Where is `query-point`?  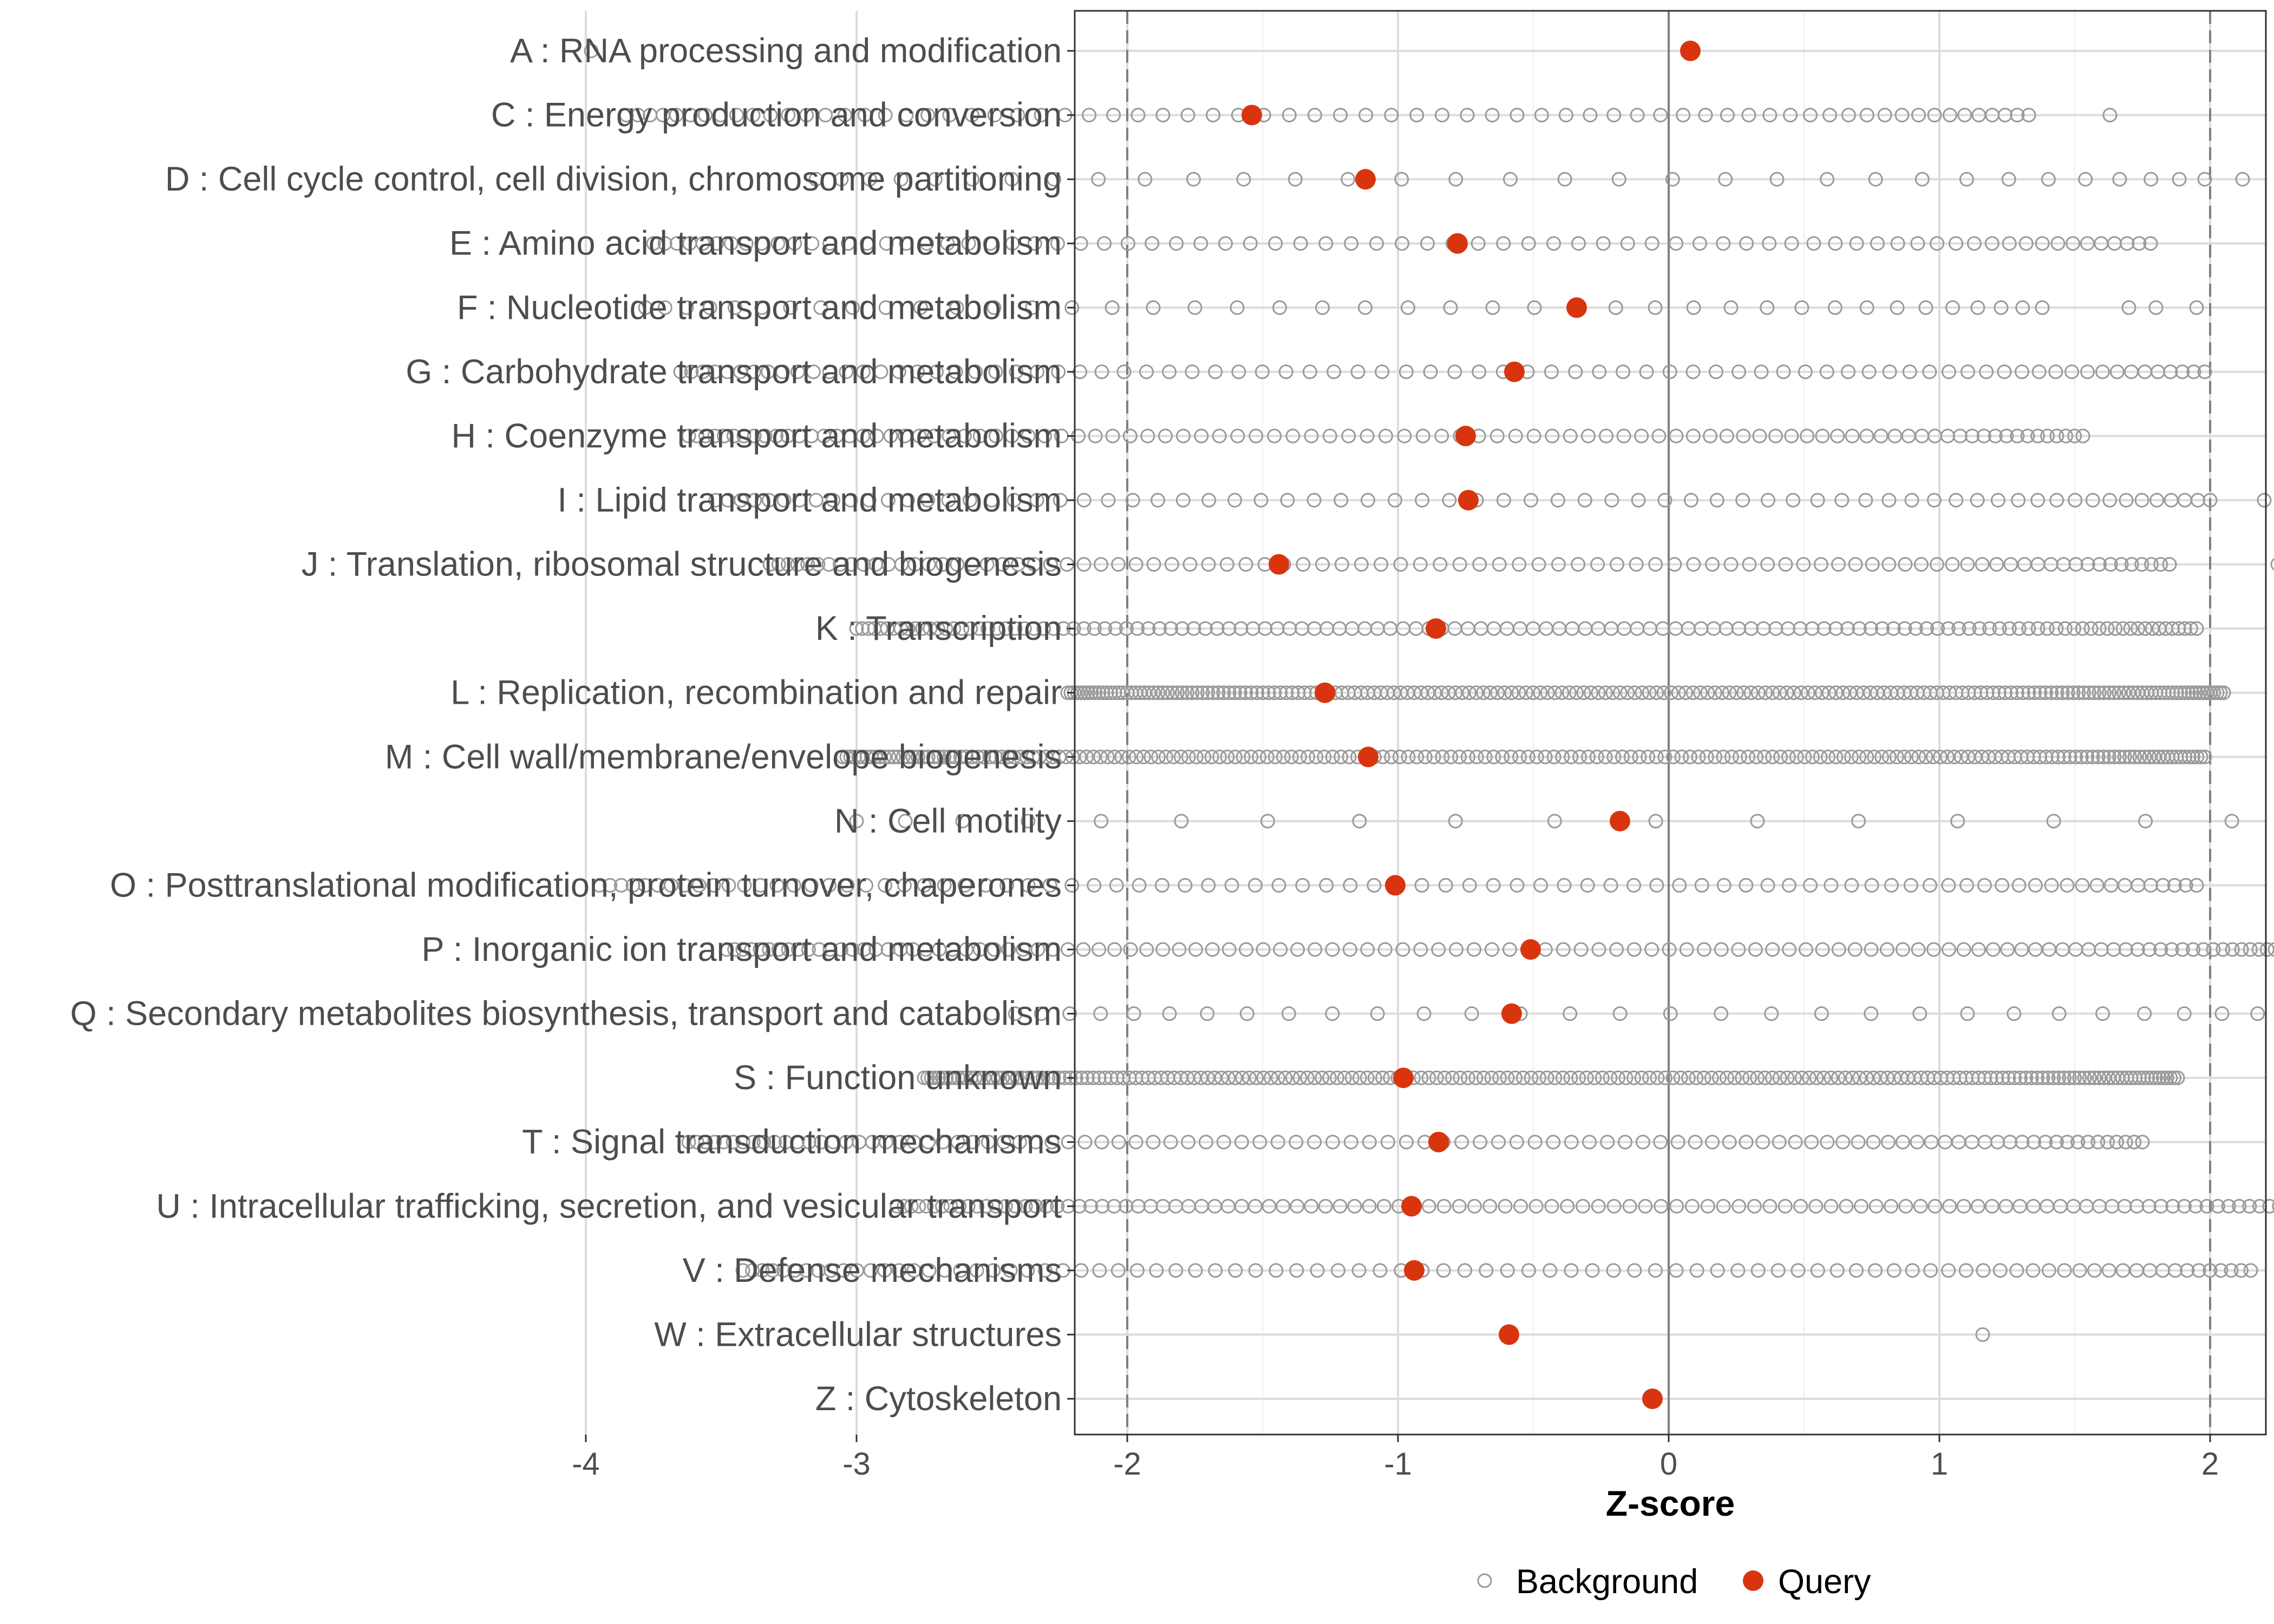 query-point is located at coordinates (1515, 371).